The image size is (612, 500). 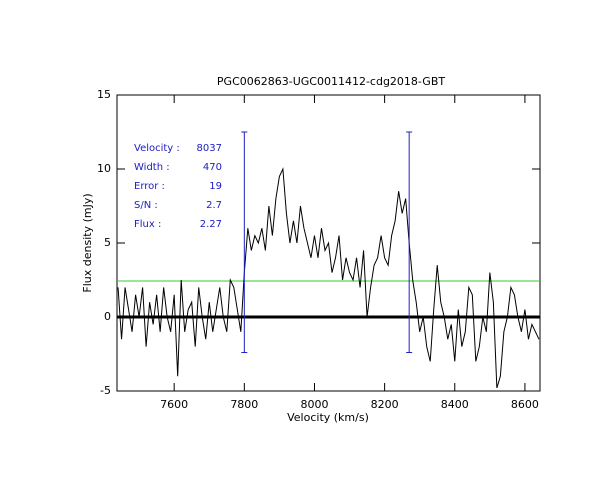 I want to click on stat-label: Flux :, so click(x=147, y=224).